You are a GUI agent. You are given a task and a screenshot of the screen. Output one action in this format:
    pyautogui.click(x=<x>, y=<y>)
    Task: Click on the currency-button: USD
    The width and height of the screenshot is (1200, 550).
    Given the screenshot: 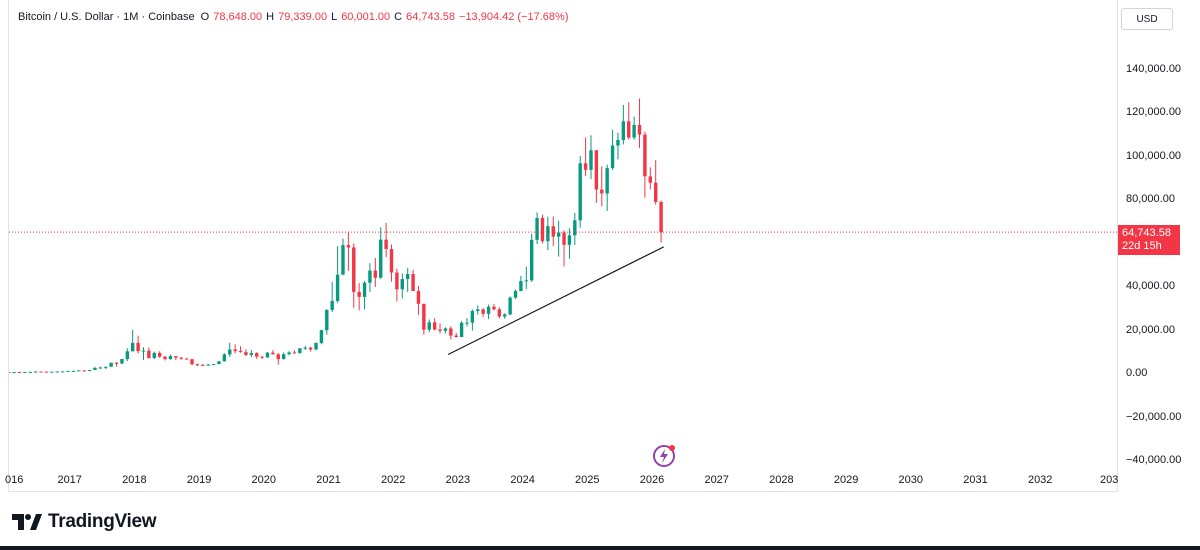 What is the action you would take?
    pyautogui.click(x=1147, y=19)
    